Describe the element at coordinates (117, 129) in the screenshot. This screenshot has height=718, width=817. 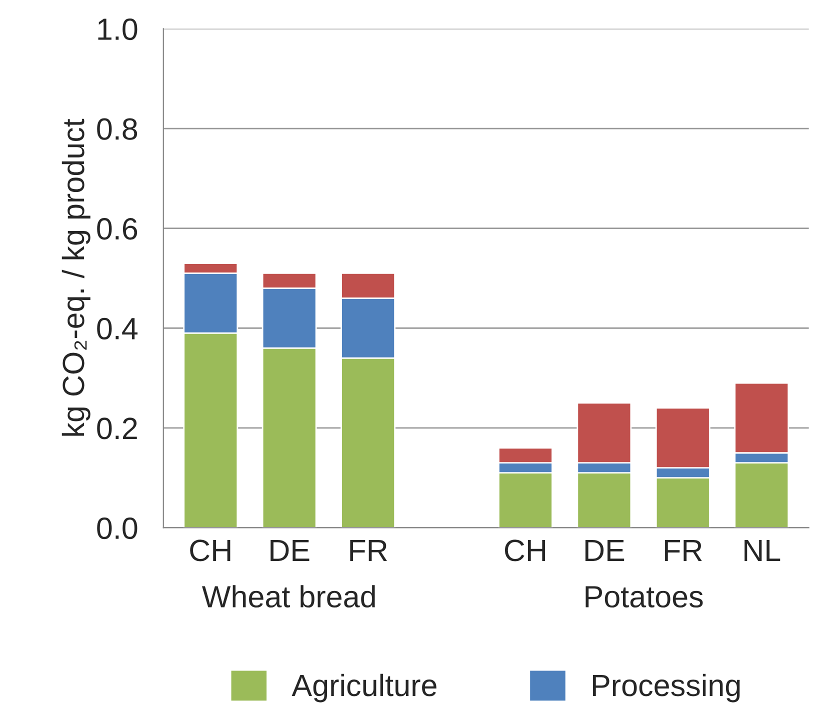
I see `y-tick-label: 0.8` at that location.